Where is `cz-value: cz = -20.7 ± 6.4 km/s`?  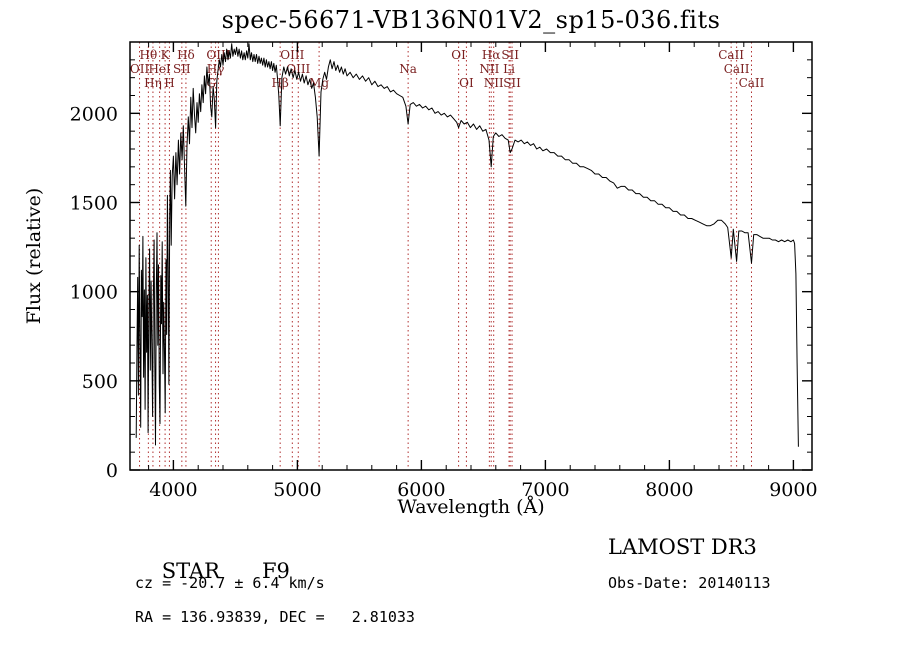
cz-value: cz = -20.7 ± 6.4 km/s is located at coordinates (230, 583).